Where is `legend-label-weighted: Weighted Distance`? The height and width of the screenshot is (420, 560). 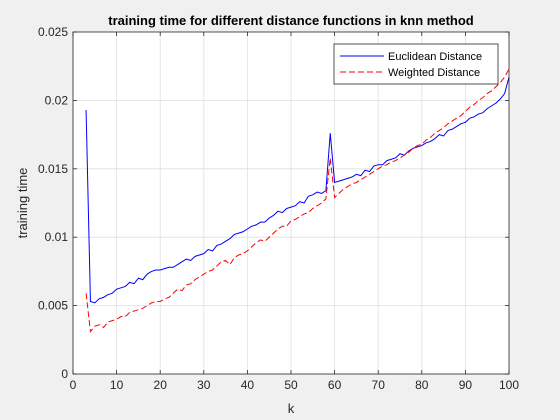 legend-label-weighted: Weighted Distance is located at coordinates (434, 73).